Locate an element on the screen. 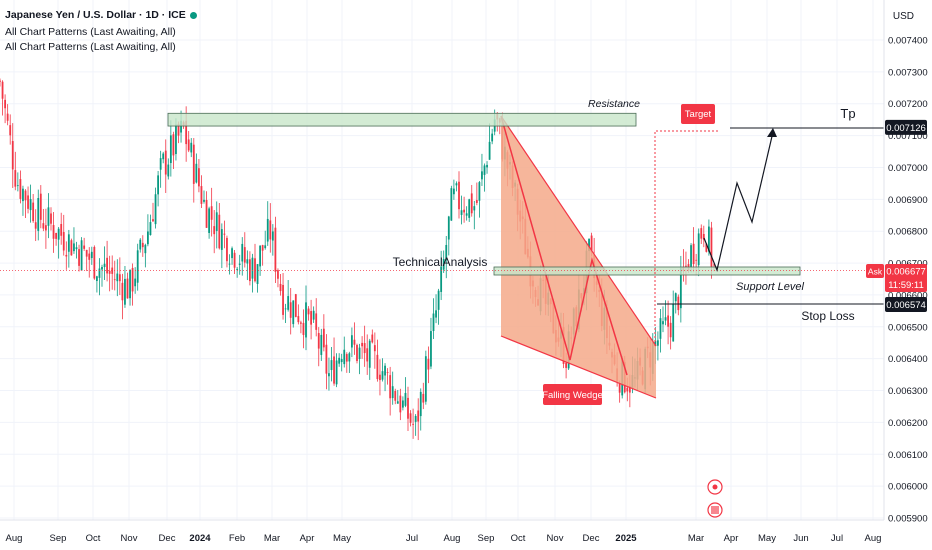  ask-price-tag is located at coordinates (906, 278).